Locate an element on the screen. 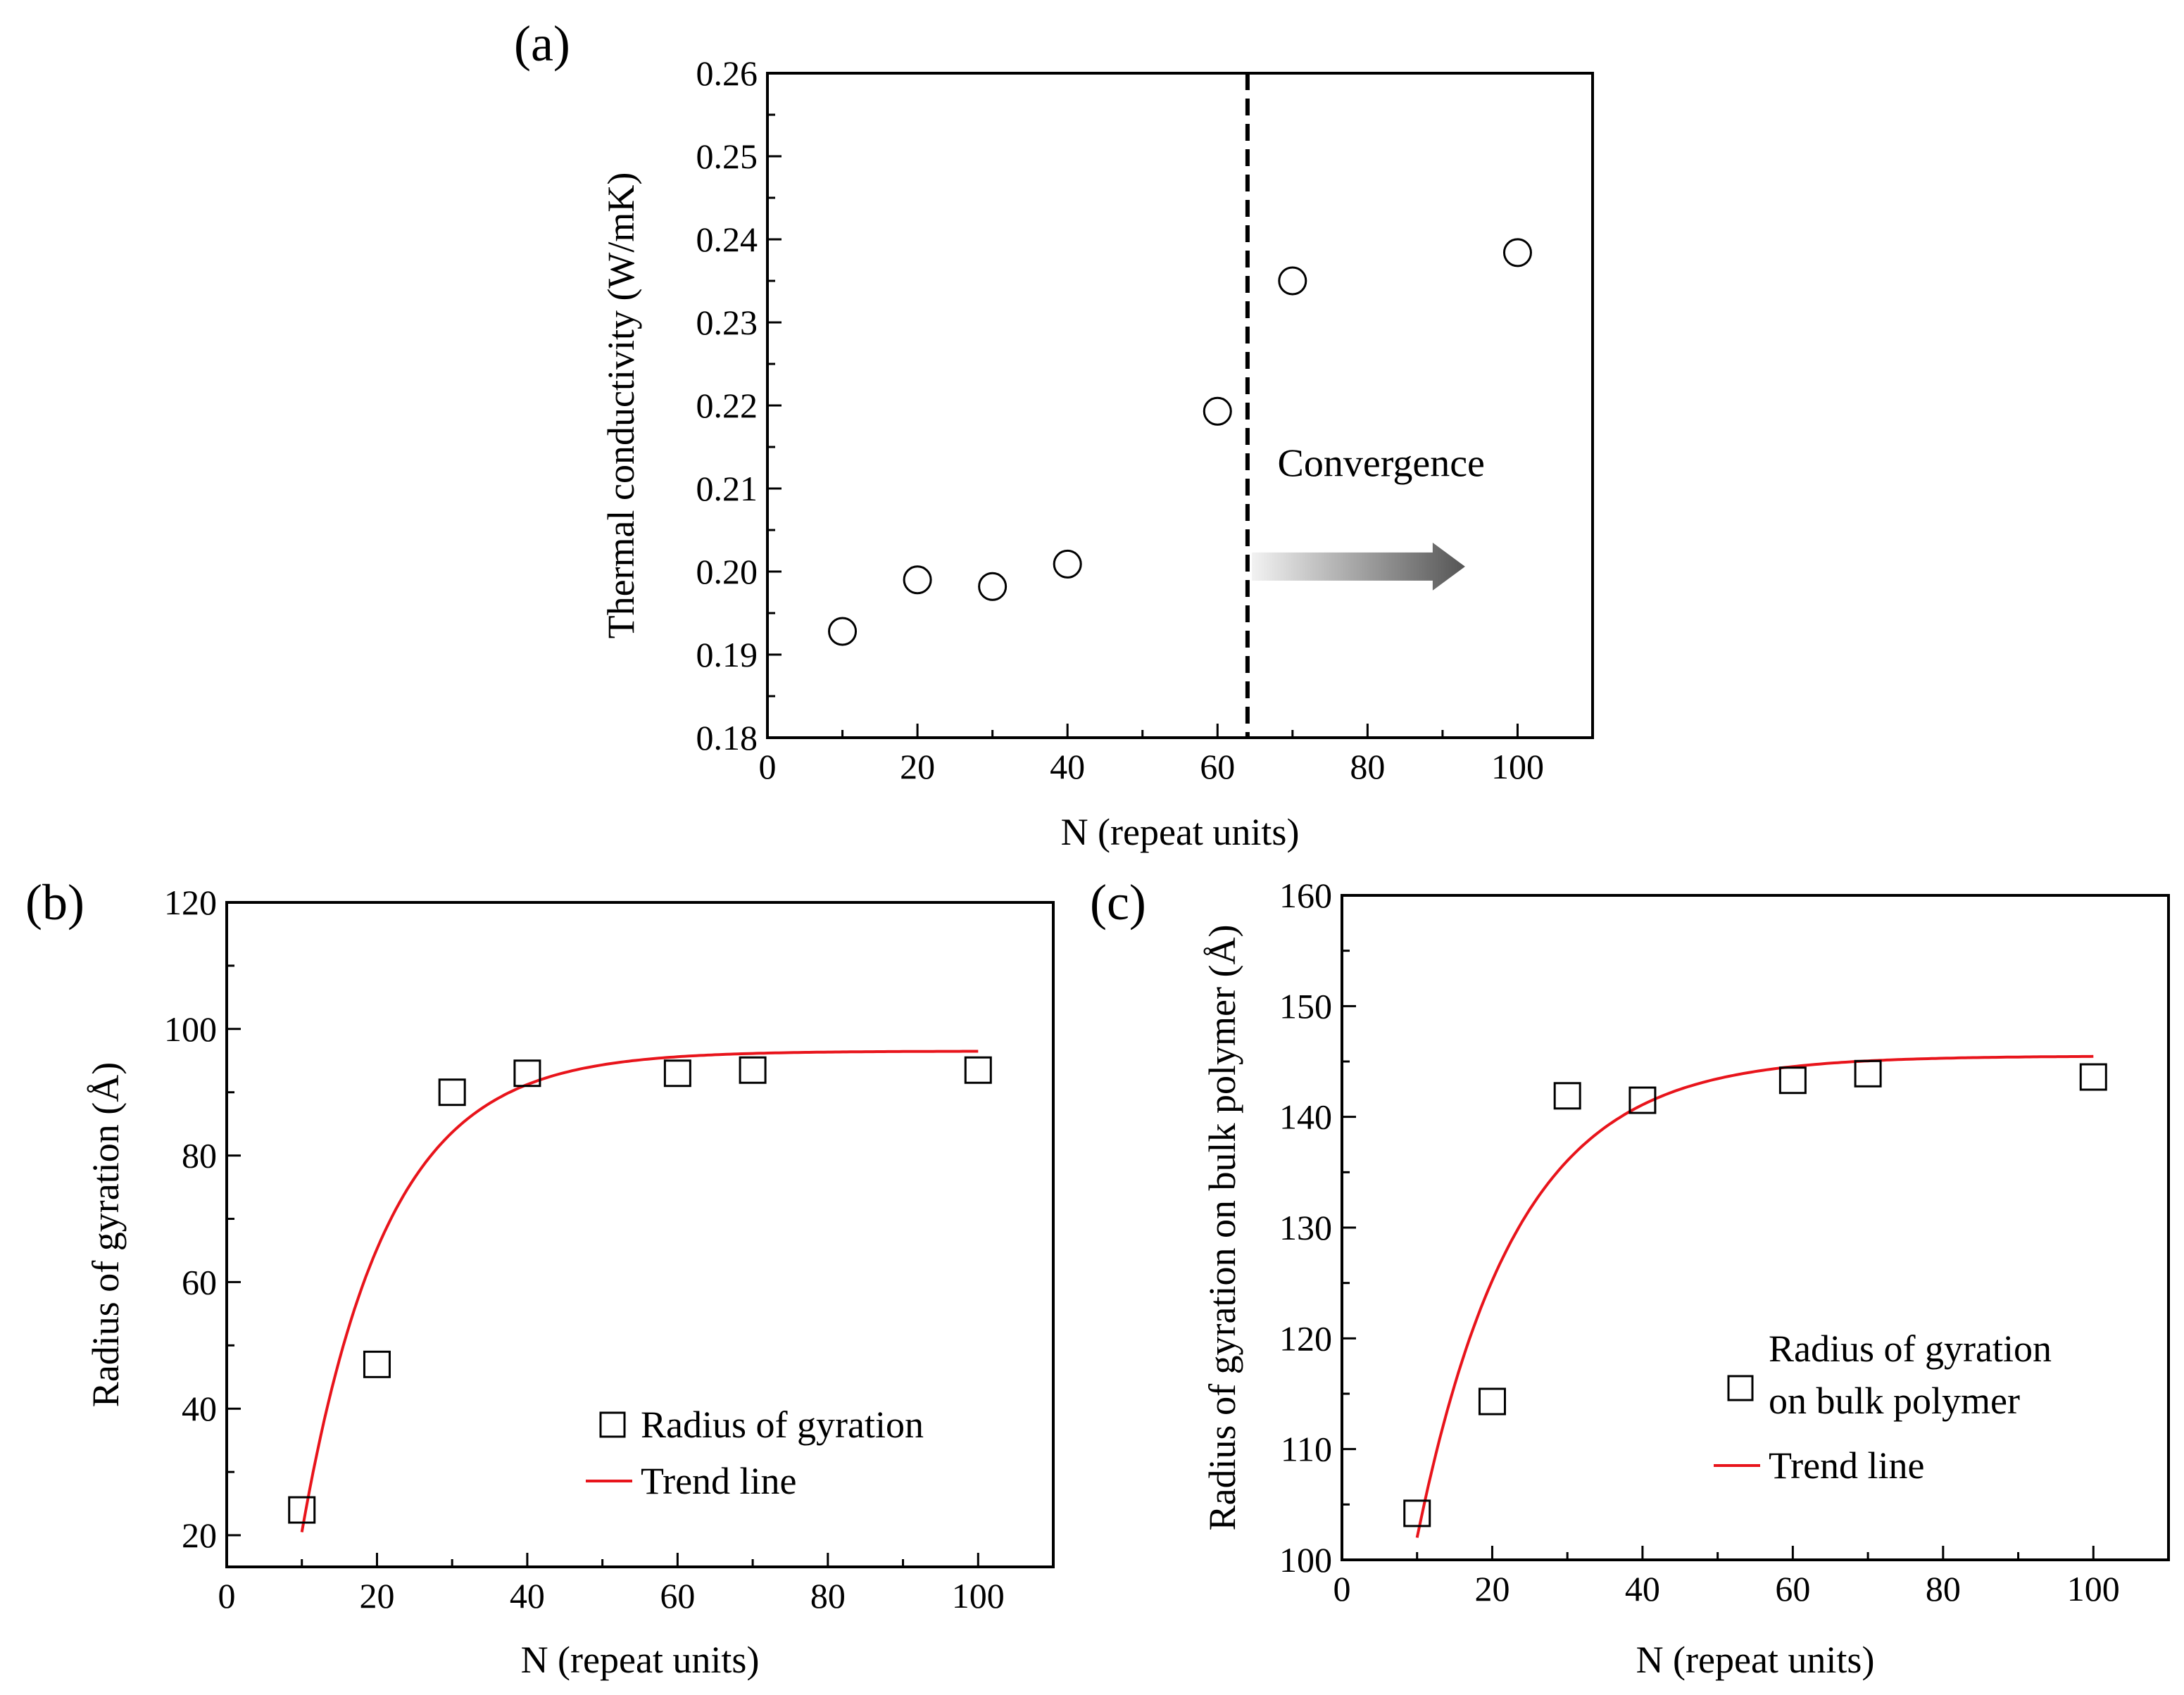 The height and width of the screenshot is (1695, 2184). y-tick-label: 0.21 is located at coordinates (727, 489).